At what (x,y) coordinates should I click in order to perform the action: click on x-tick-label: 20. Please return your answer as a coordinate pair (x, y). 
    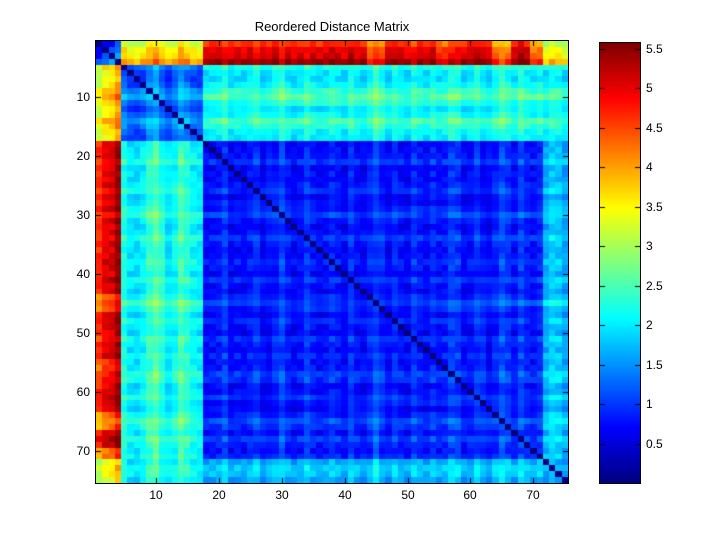
    Looking at the image, I should click on (219, 495).